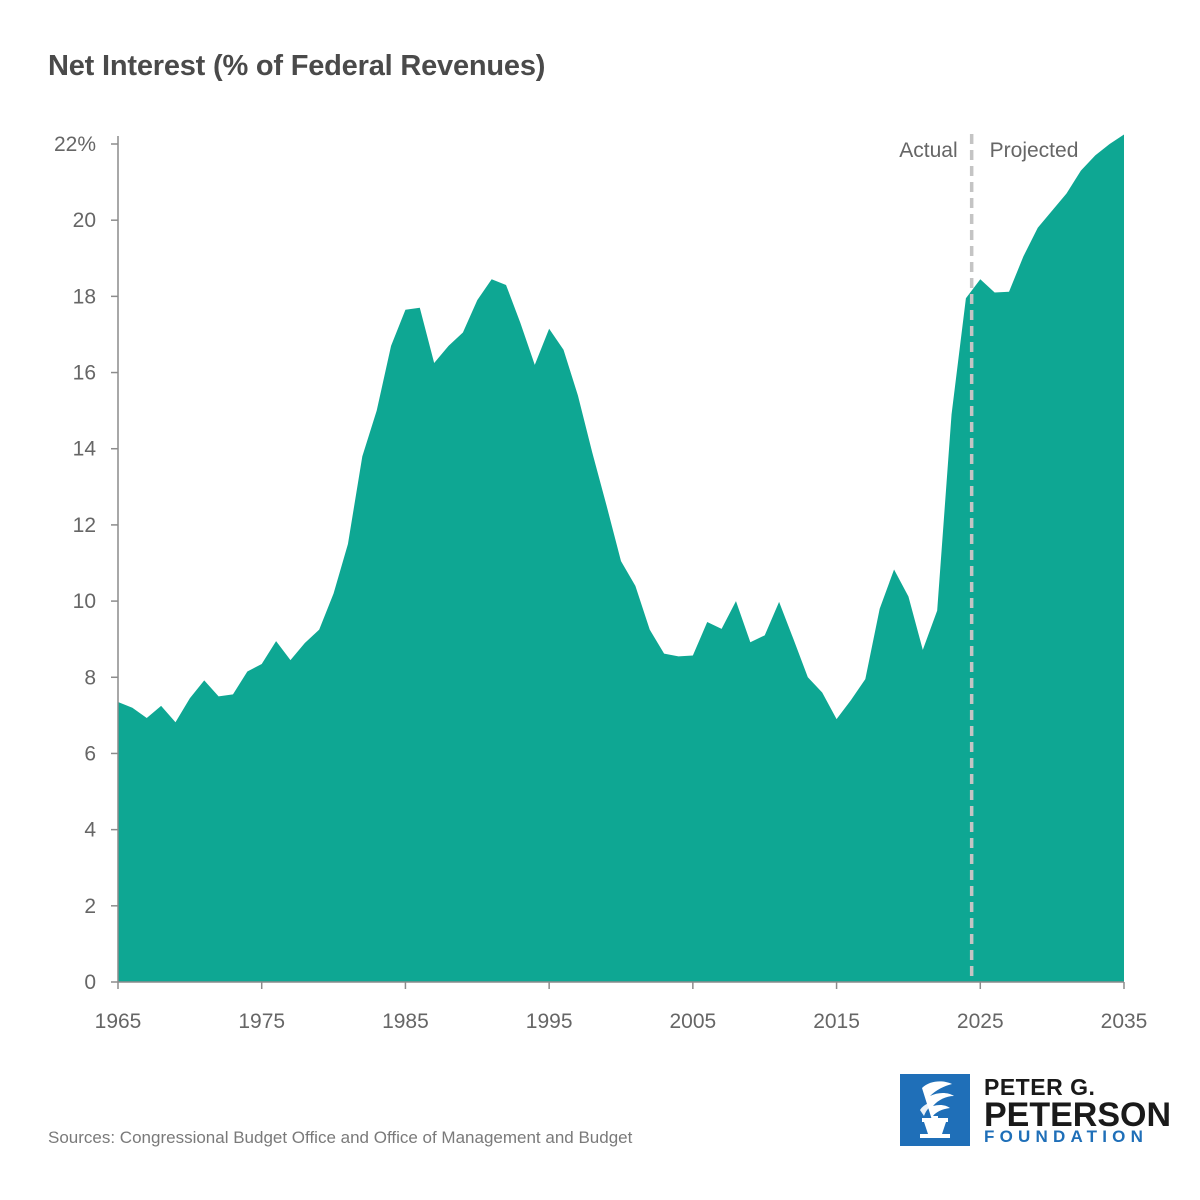 This screenshot has width=1200, height=1200. I want to click on y-tick-label: 4, so click(90, 830).